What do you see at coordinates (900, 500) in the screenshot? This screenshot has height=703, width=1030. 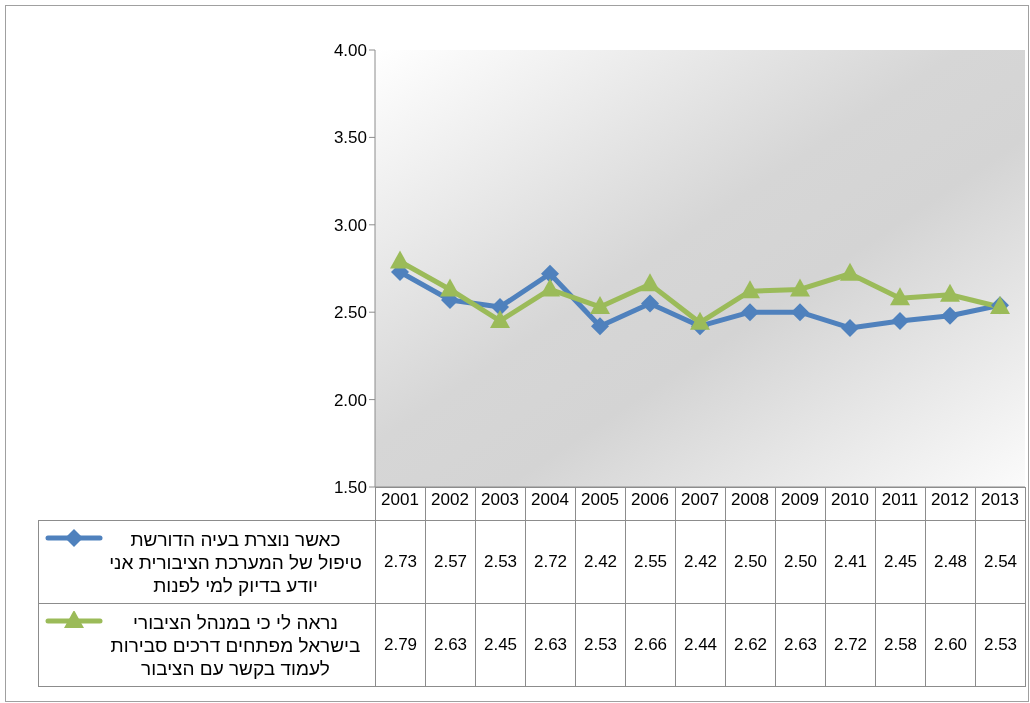 I see `x-tick-label: 2011` at bounding box center [900, 500].